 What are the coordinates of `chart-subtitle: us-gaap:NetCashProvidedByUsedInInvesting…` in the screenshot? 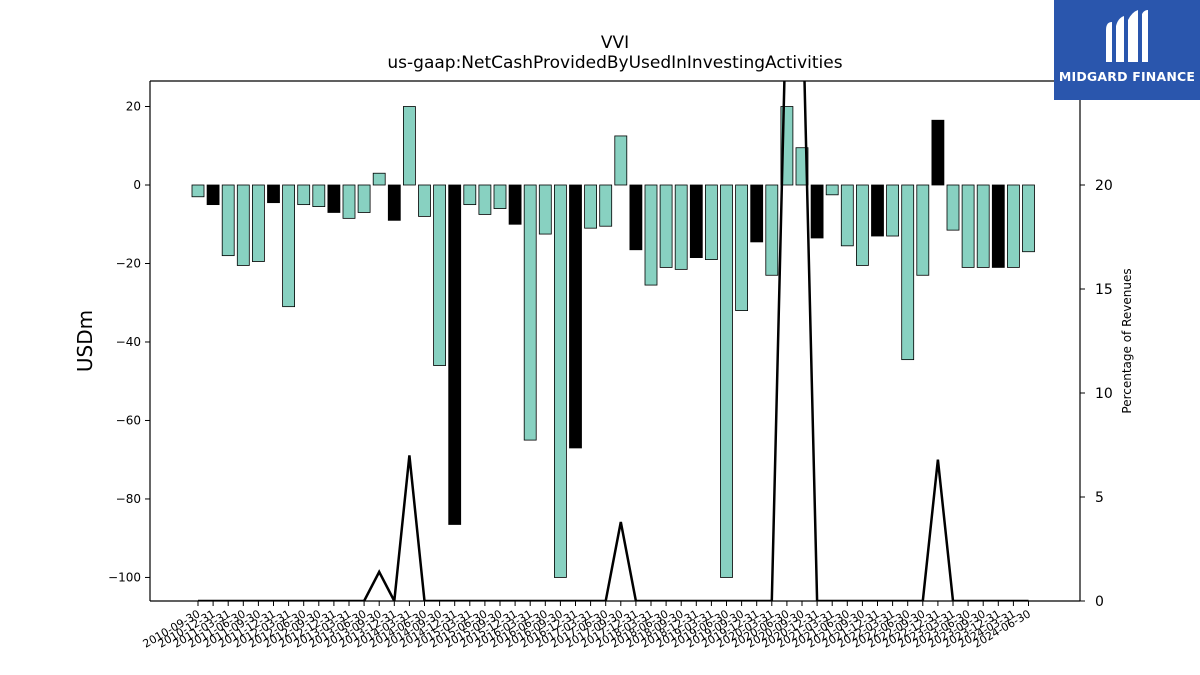 It's located at (614, 63).